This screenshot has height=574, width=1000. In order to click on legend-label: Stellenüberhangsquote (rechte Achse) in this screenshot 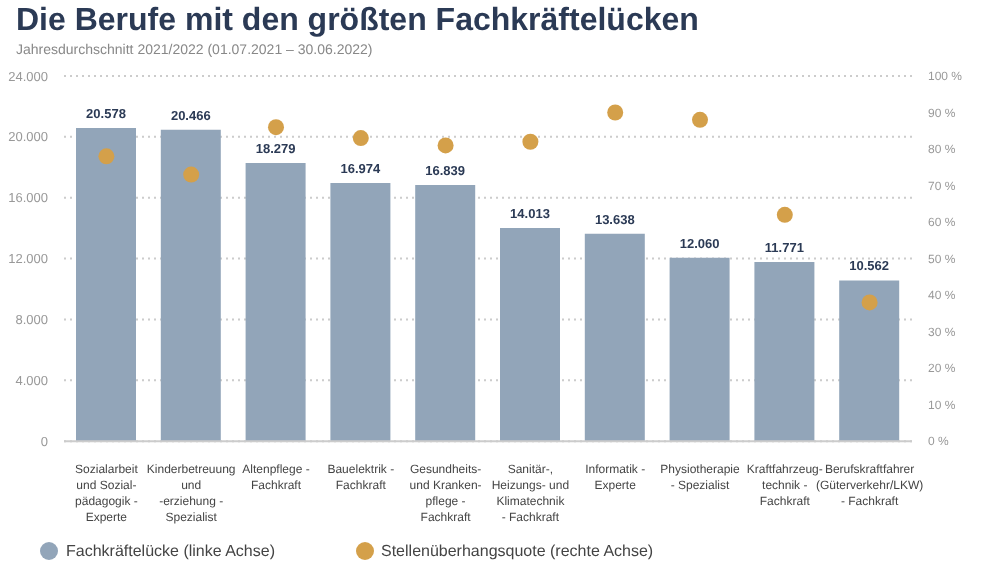, I will do `click(517, 550)`.